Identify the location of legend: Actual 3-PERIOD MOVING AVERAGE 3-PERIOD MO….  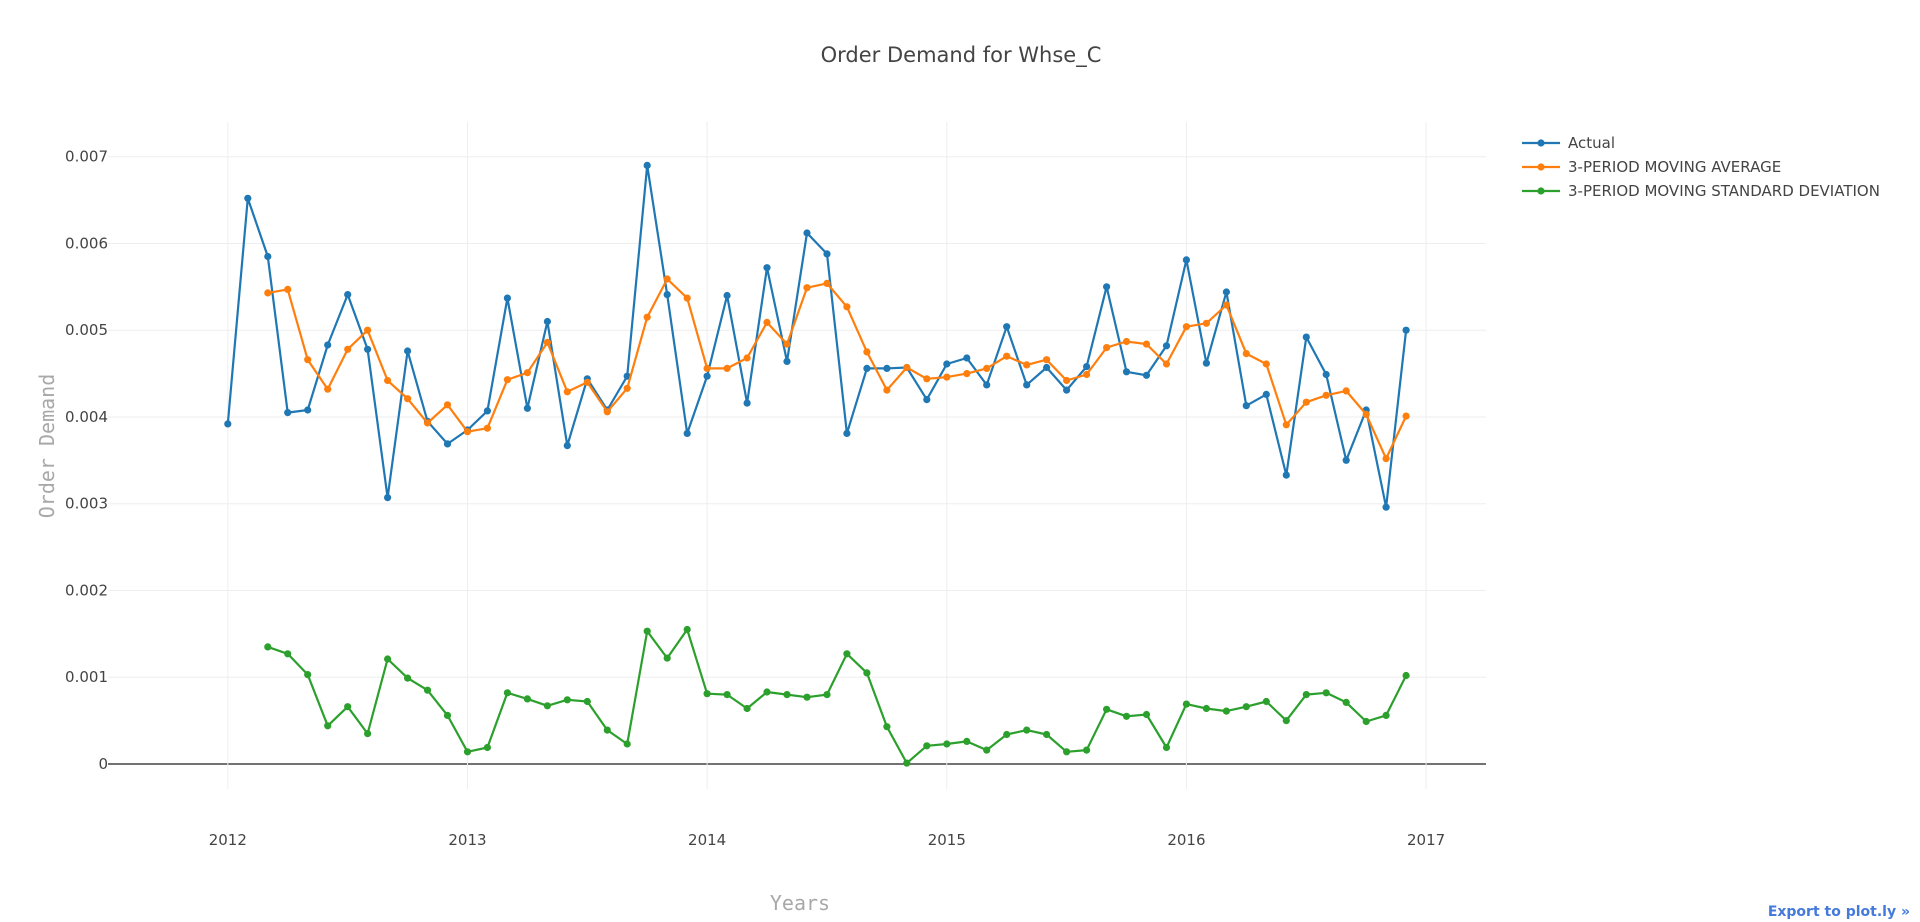
(1701, 167).